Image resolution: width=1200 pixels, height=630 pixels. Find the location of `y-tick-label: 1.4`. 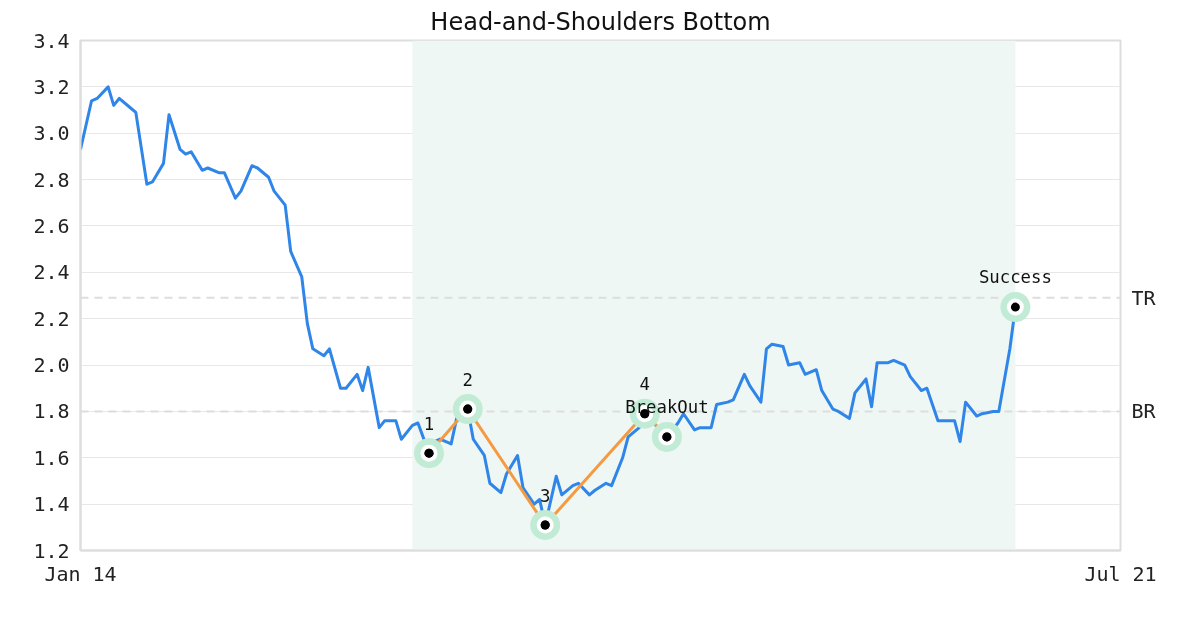

y-tick-label: 1.4 is located at coordinates (51, 504).